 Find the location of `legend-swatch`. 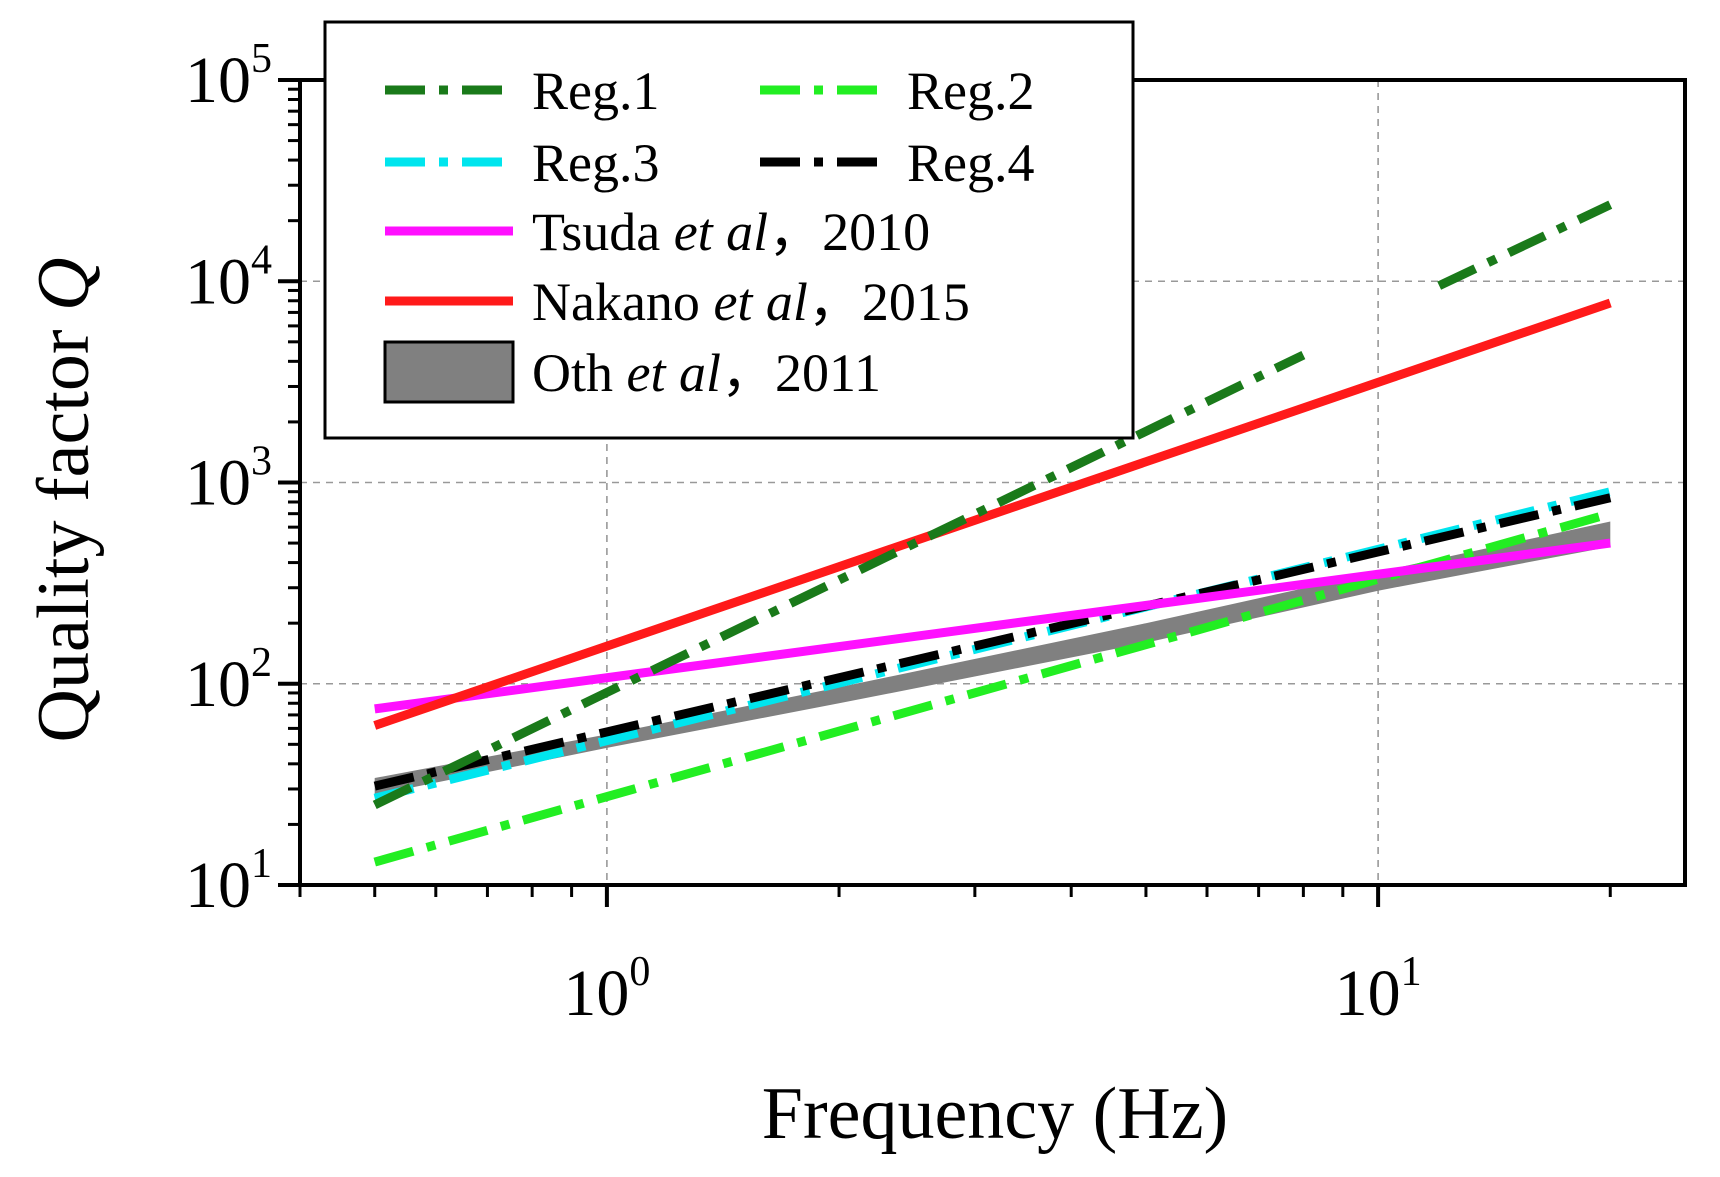

legend-swatch is located at coordinates (449, 372).